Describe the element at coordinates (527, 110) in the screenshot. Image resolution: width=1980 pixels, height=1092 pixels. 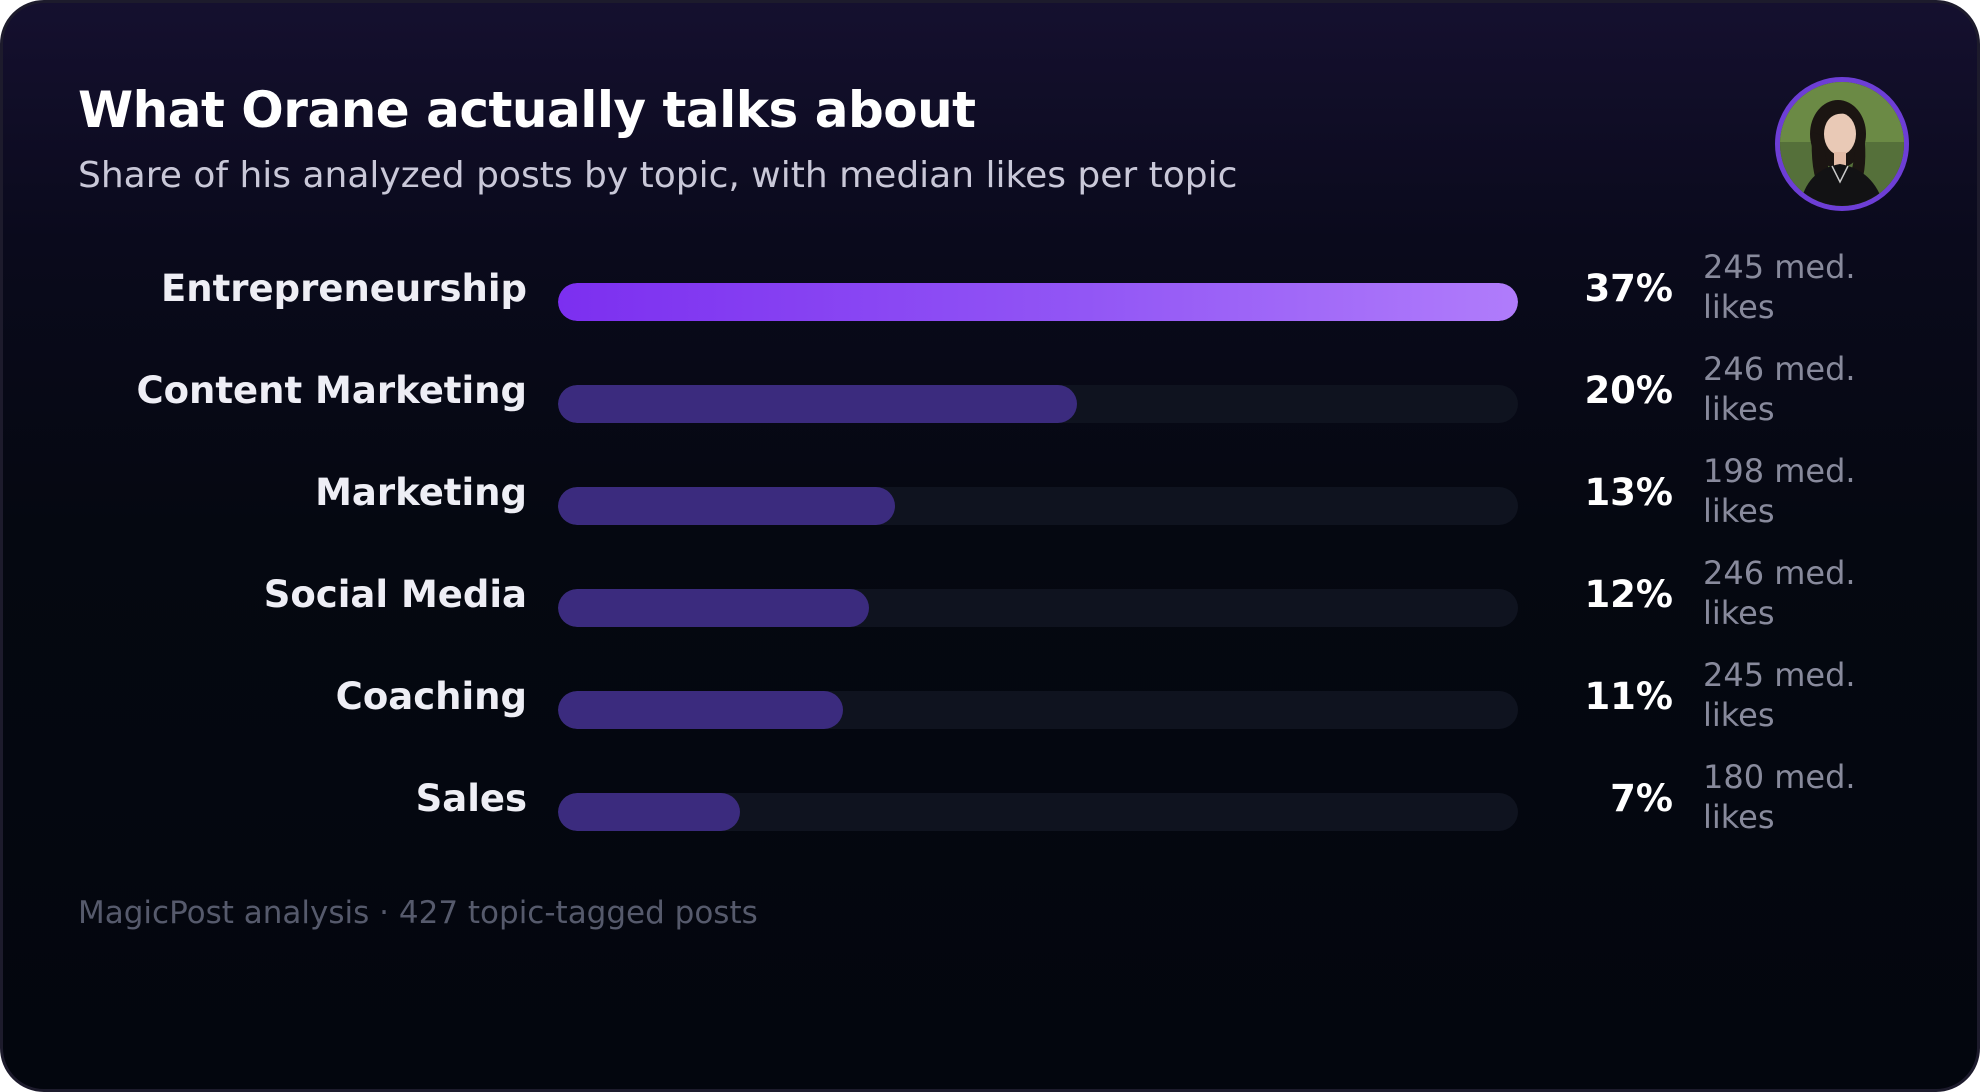
I see `chart-title: What Orane actually talks about` at that location.